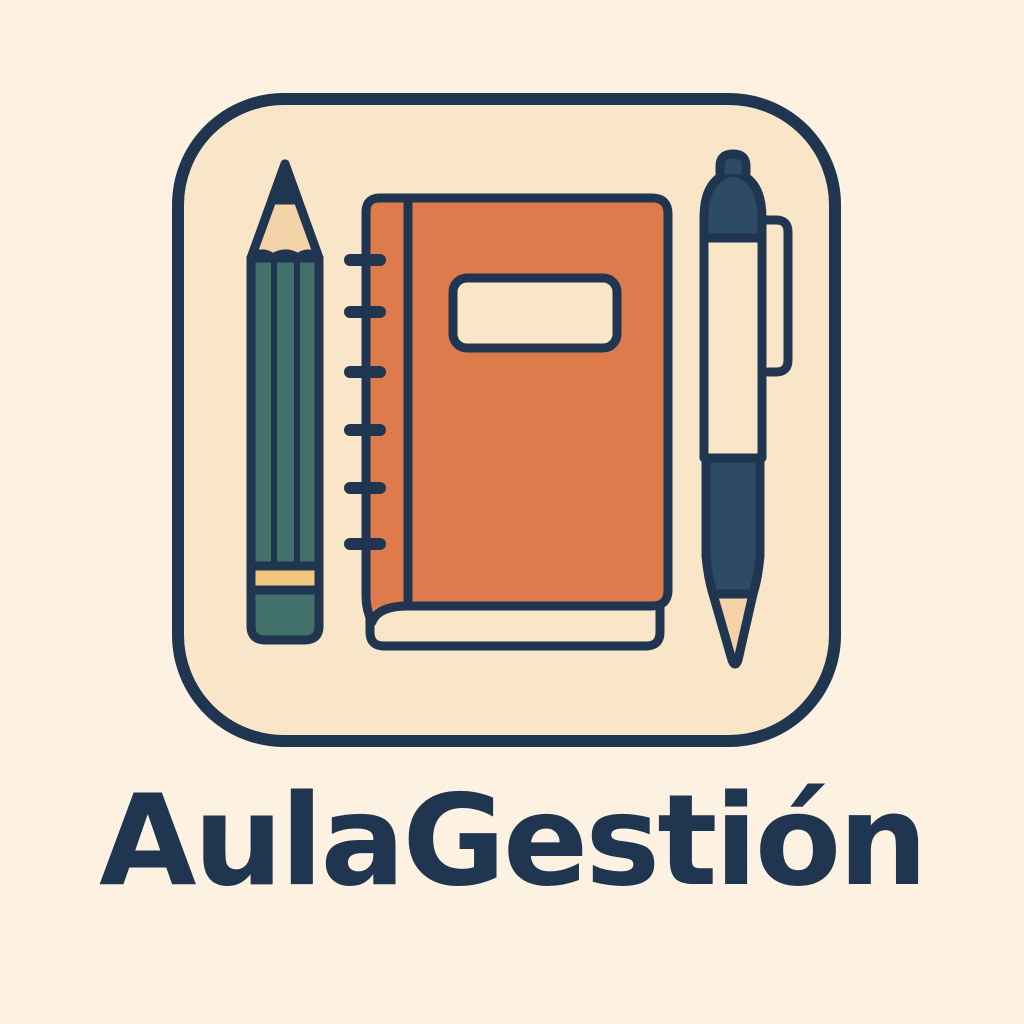  What do you see at coordinates (365, 402) in the screenshot?
I see `notebook-spiral` at bounding box center [365, 402].